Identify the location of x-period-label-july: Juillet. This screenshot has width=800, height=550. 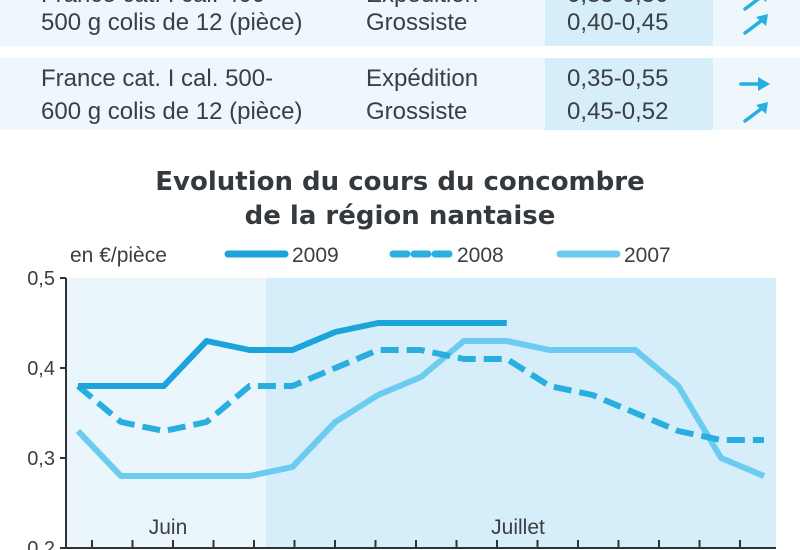
(518, 527).